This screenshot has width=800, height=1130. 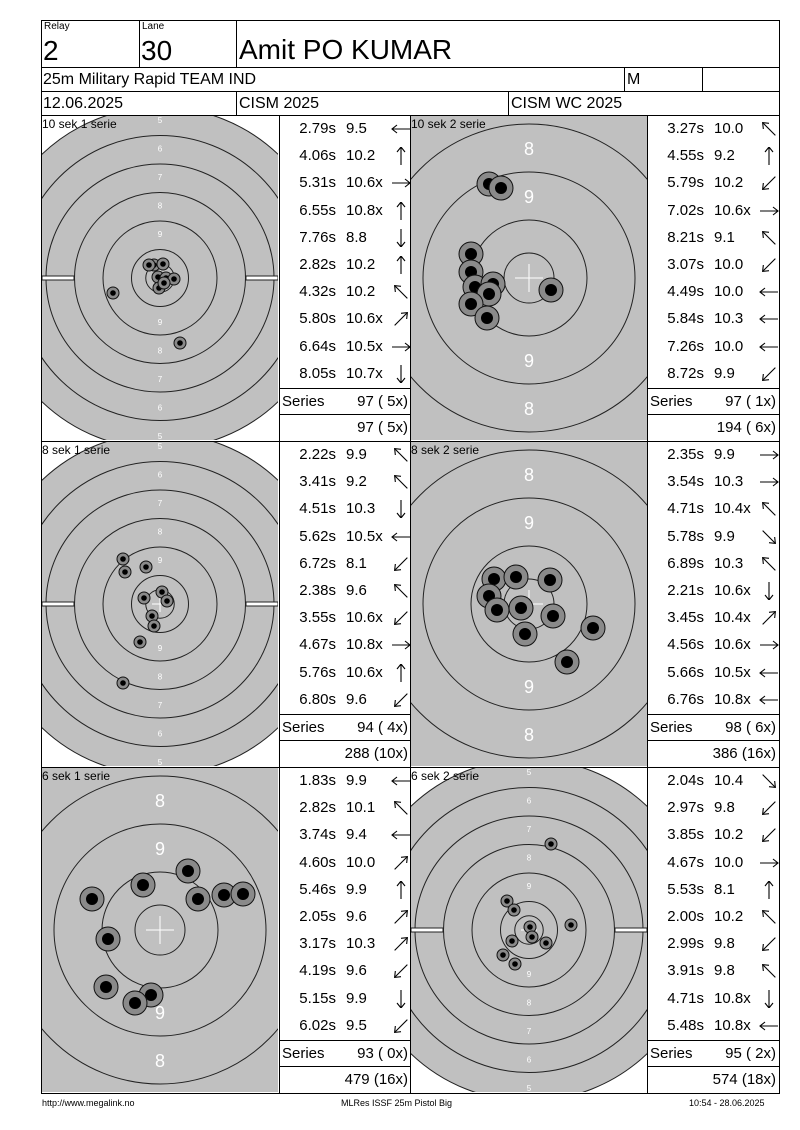 I want to click on shot-time: 5.31s, so click(x=317, y=183).